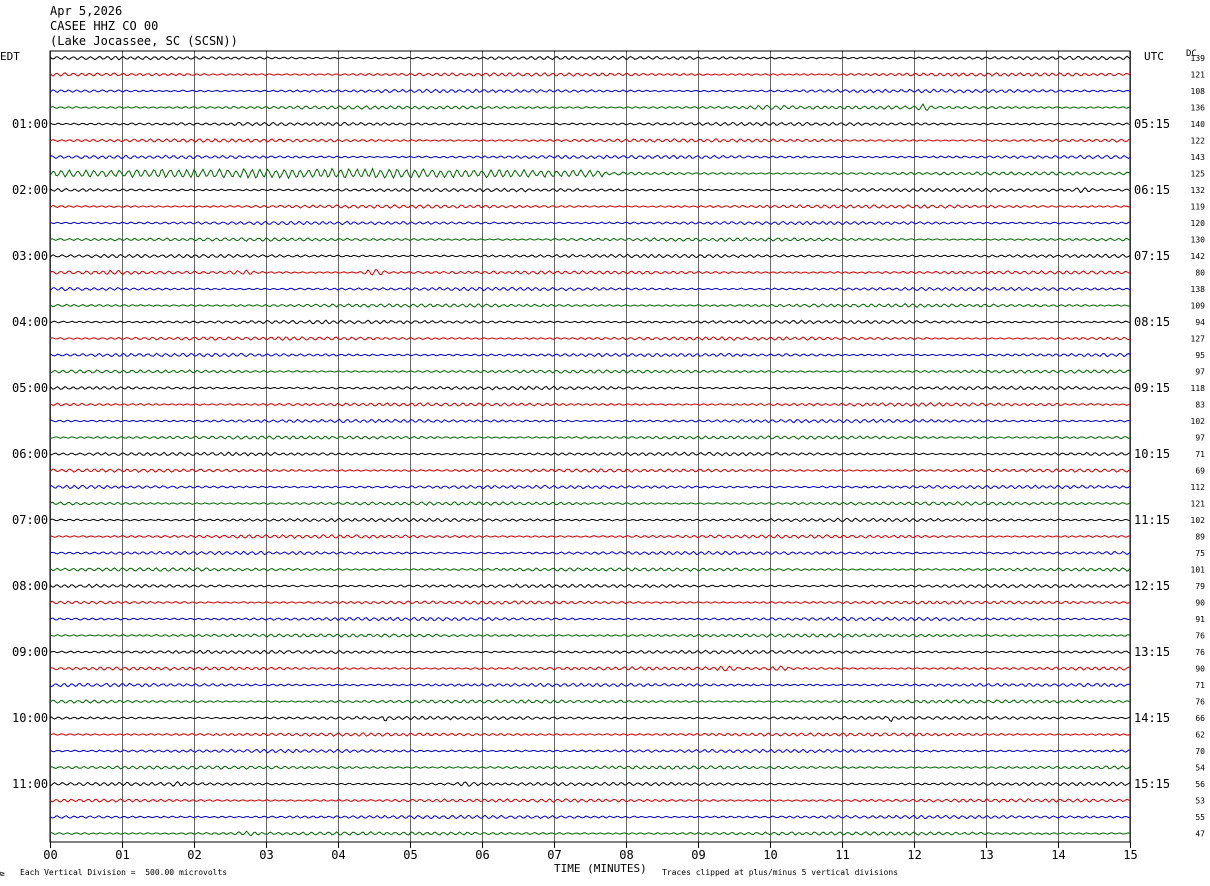  What do you see at coordinates (30, 322) in the screenshot?
I see `left-hour-label: 04:00` at bounding box center [30, 322].